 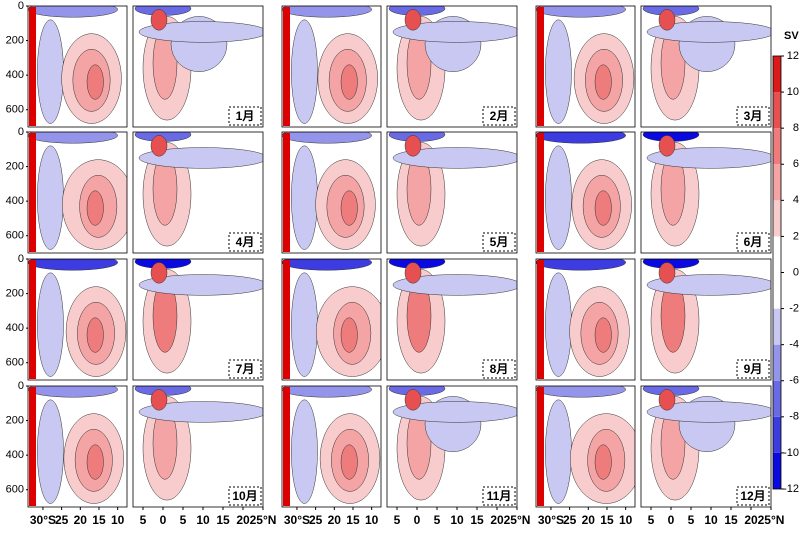 What do you see at coordinates (397, 520) in the screenshot?
I see `x-tick-label: 5` at bounding box center [397, 520].